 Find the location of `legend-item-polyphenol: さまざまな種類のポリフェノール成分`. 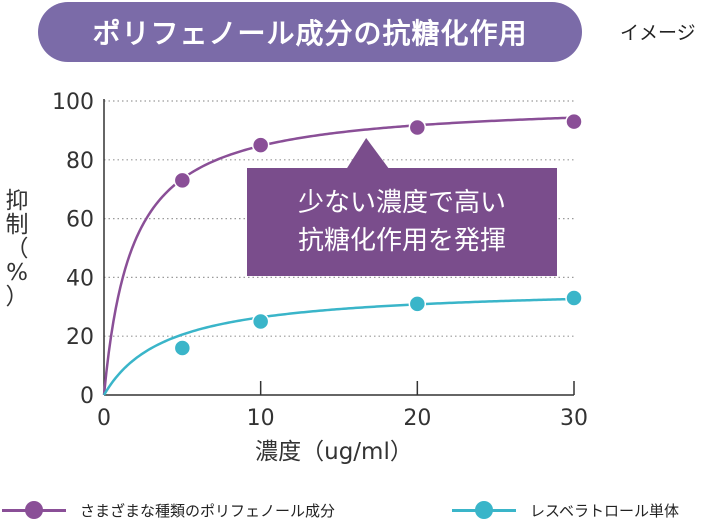

legend-item-polyphenol: さまざまな種類のポリフェノール成分 is located at coordinates (168, 510).